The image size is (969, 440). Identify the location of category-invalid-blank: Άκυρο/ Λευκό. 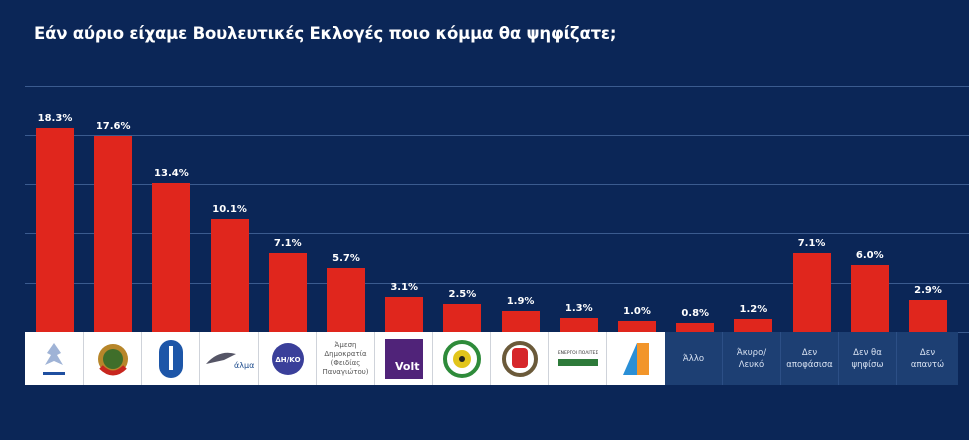
(752, 358).